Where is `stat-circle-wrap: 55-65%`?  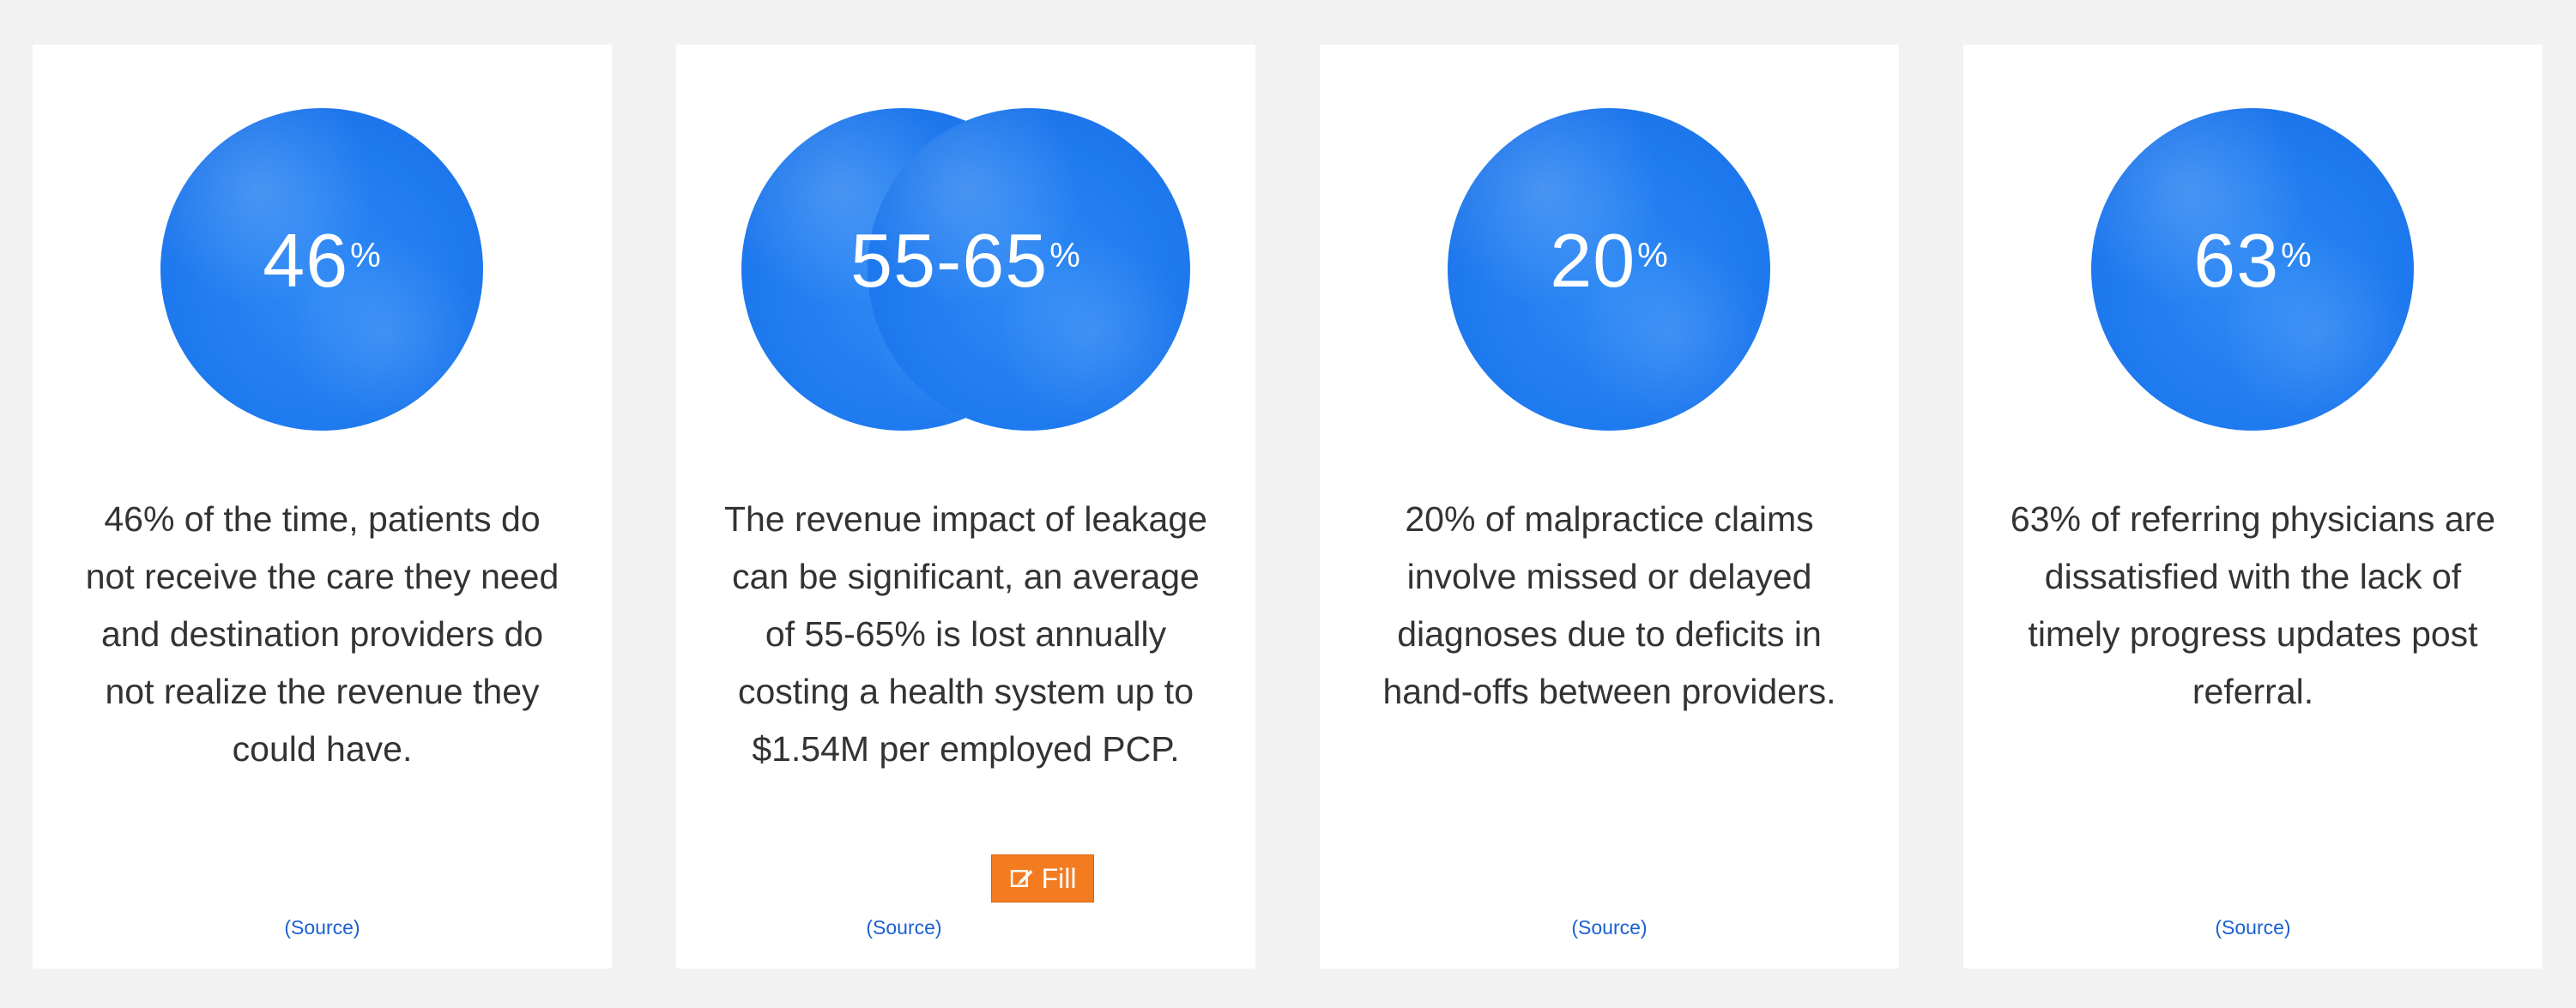
stat-circle-wrap: 55-65% is located at coordinates (965, 270).